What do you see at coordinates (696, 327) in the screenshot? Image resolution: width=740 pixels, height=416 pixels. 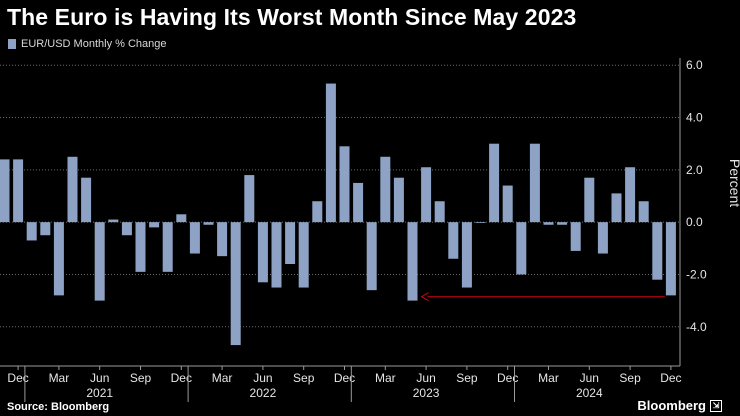 I see `y-tick-label: -4.0` at bounding box center [696, 327].